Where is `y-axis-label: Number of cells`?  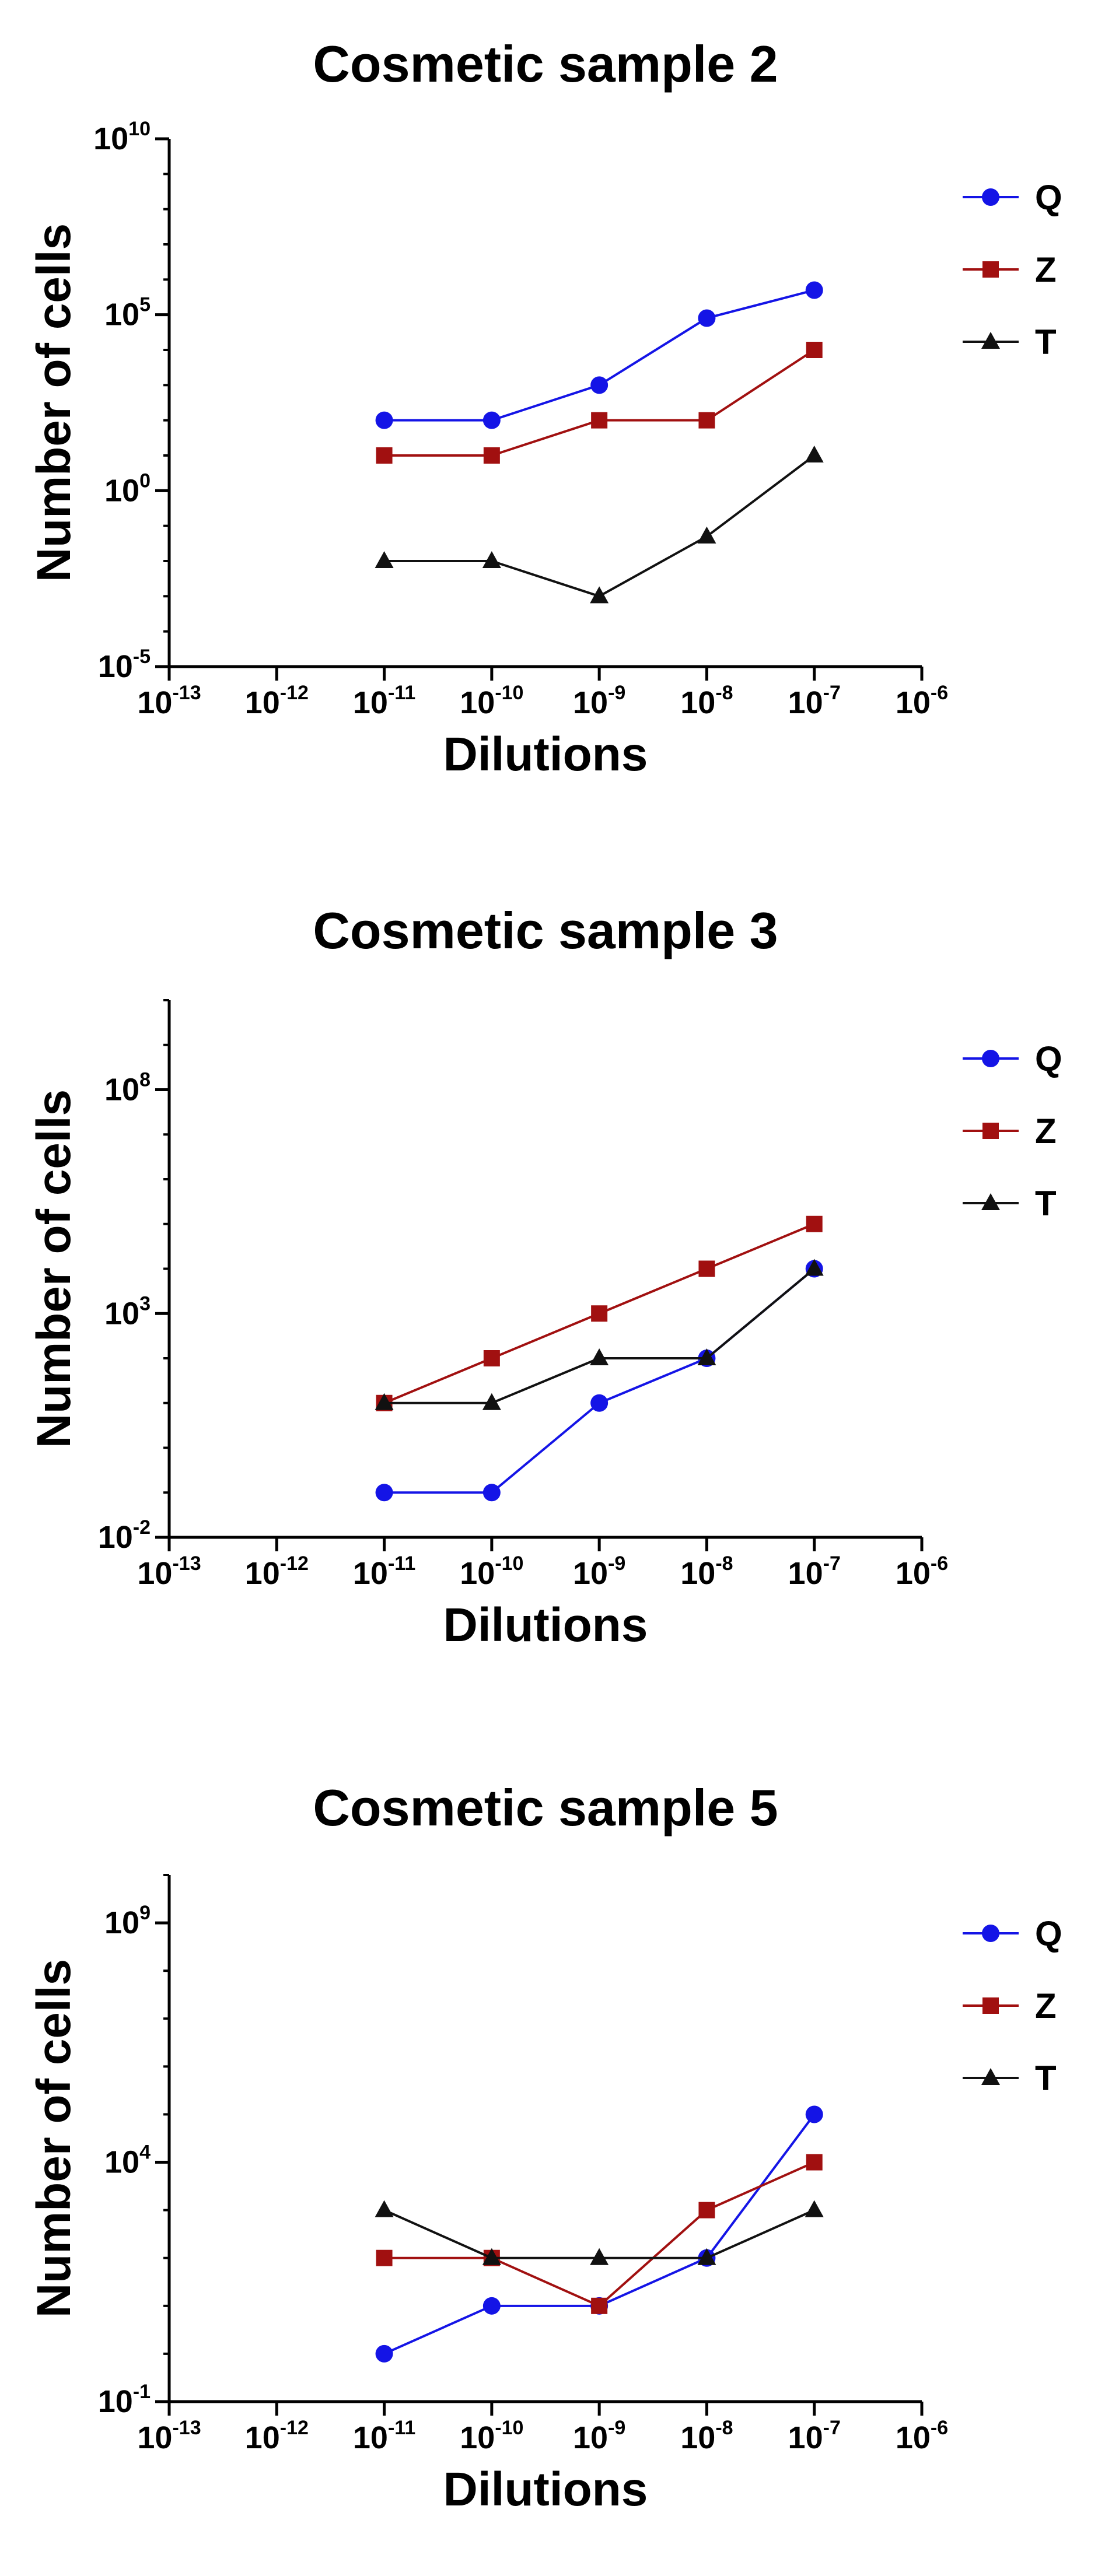
y-axis-label: Number of cells is located at coordinates (54, 402).